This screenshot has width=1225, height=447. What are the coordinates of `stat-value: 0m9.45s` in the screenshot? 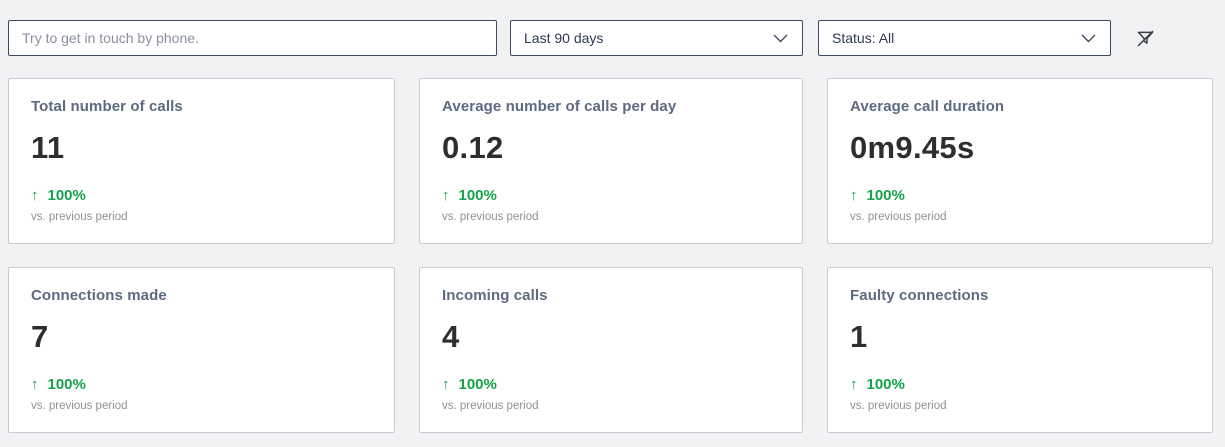 It's located at (912, 147).